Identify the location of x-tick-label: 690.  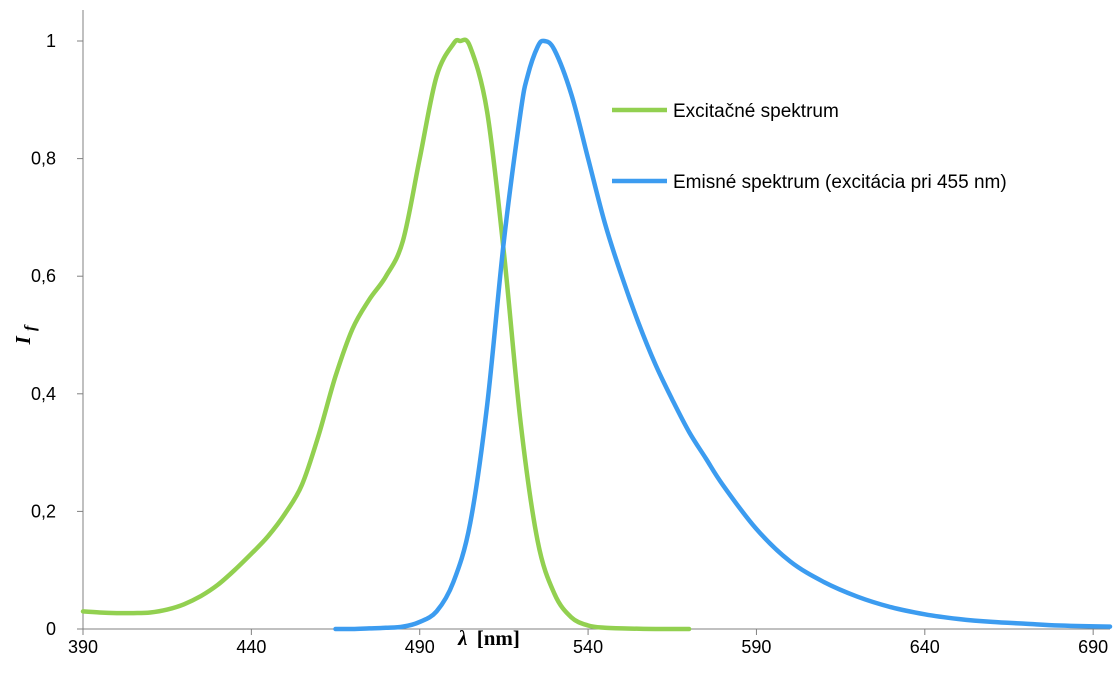
(1093, 647).